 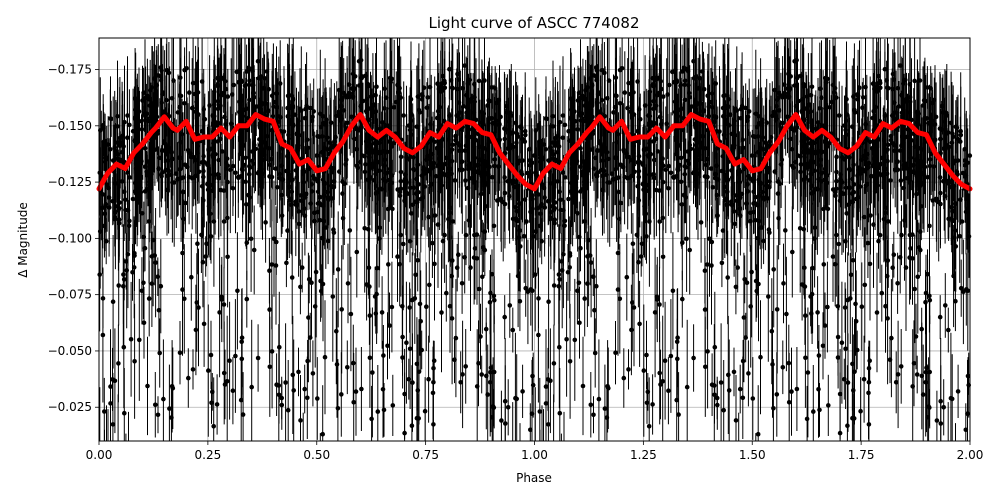 What do you see at coordinates (70, 295) in the screenshot?
I see `y-tick-label: −0.075` at bounding box center [70, 295].